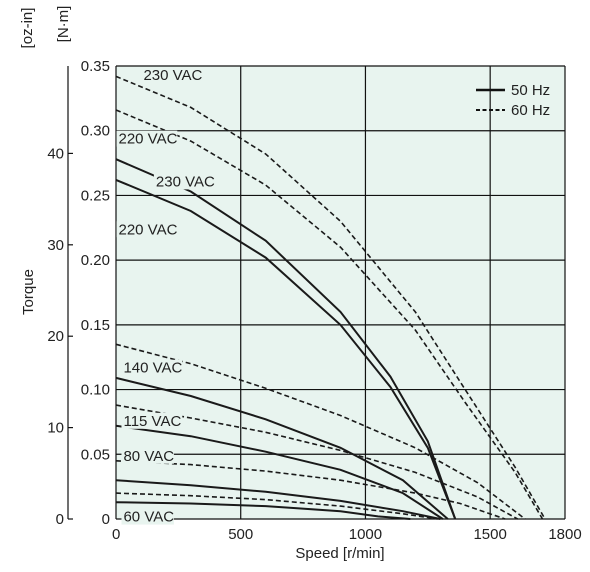 The image size is (590, 572). I want to click on y-unit-oz-in: [oz-in], so click(27, 28).